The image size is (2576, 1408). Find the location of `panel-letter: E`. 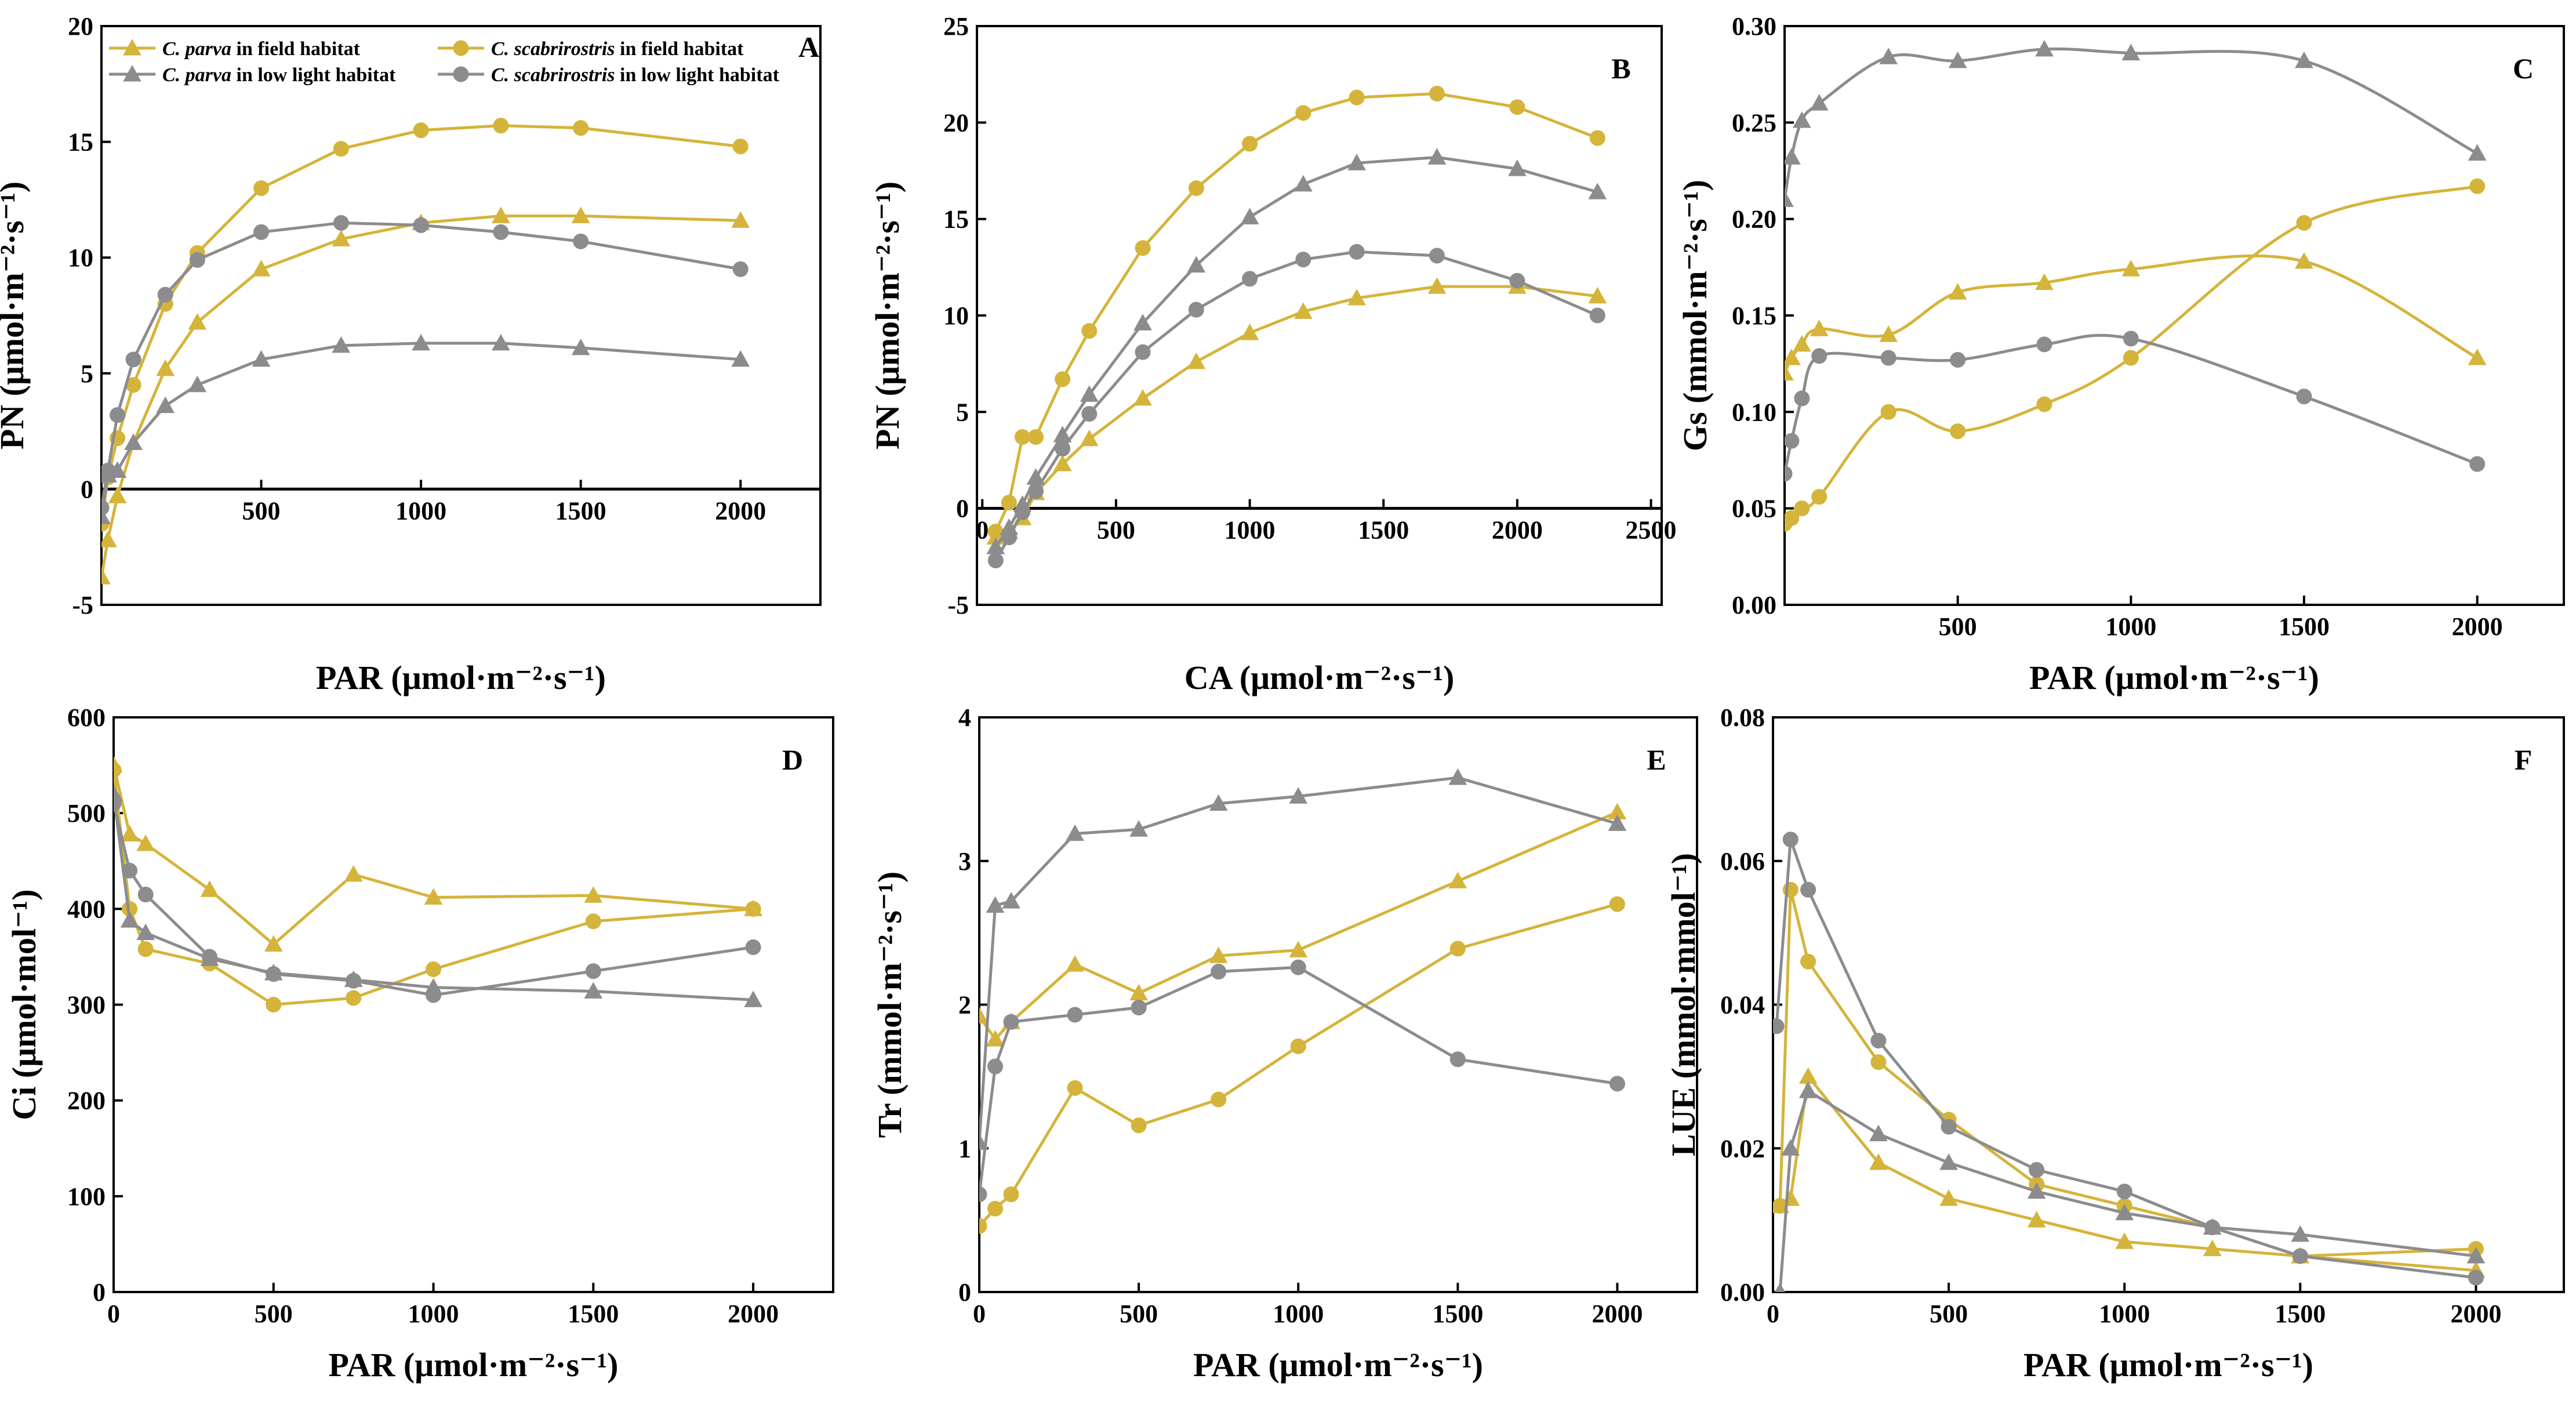

panel-letter: E is located at coordinates (1656, 759).